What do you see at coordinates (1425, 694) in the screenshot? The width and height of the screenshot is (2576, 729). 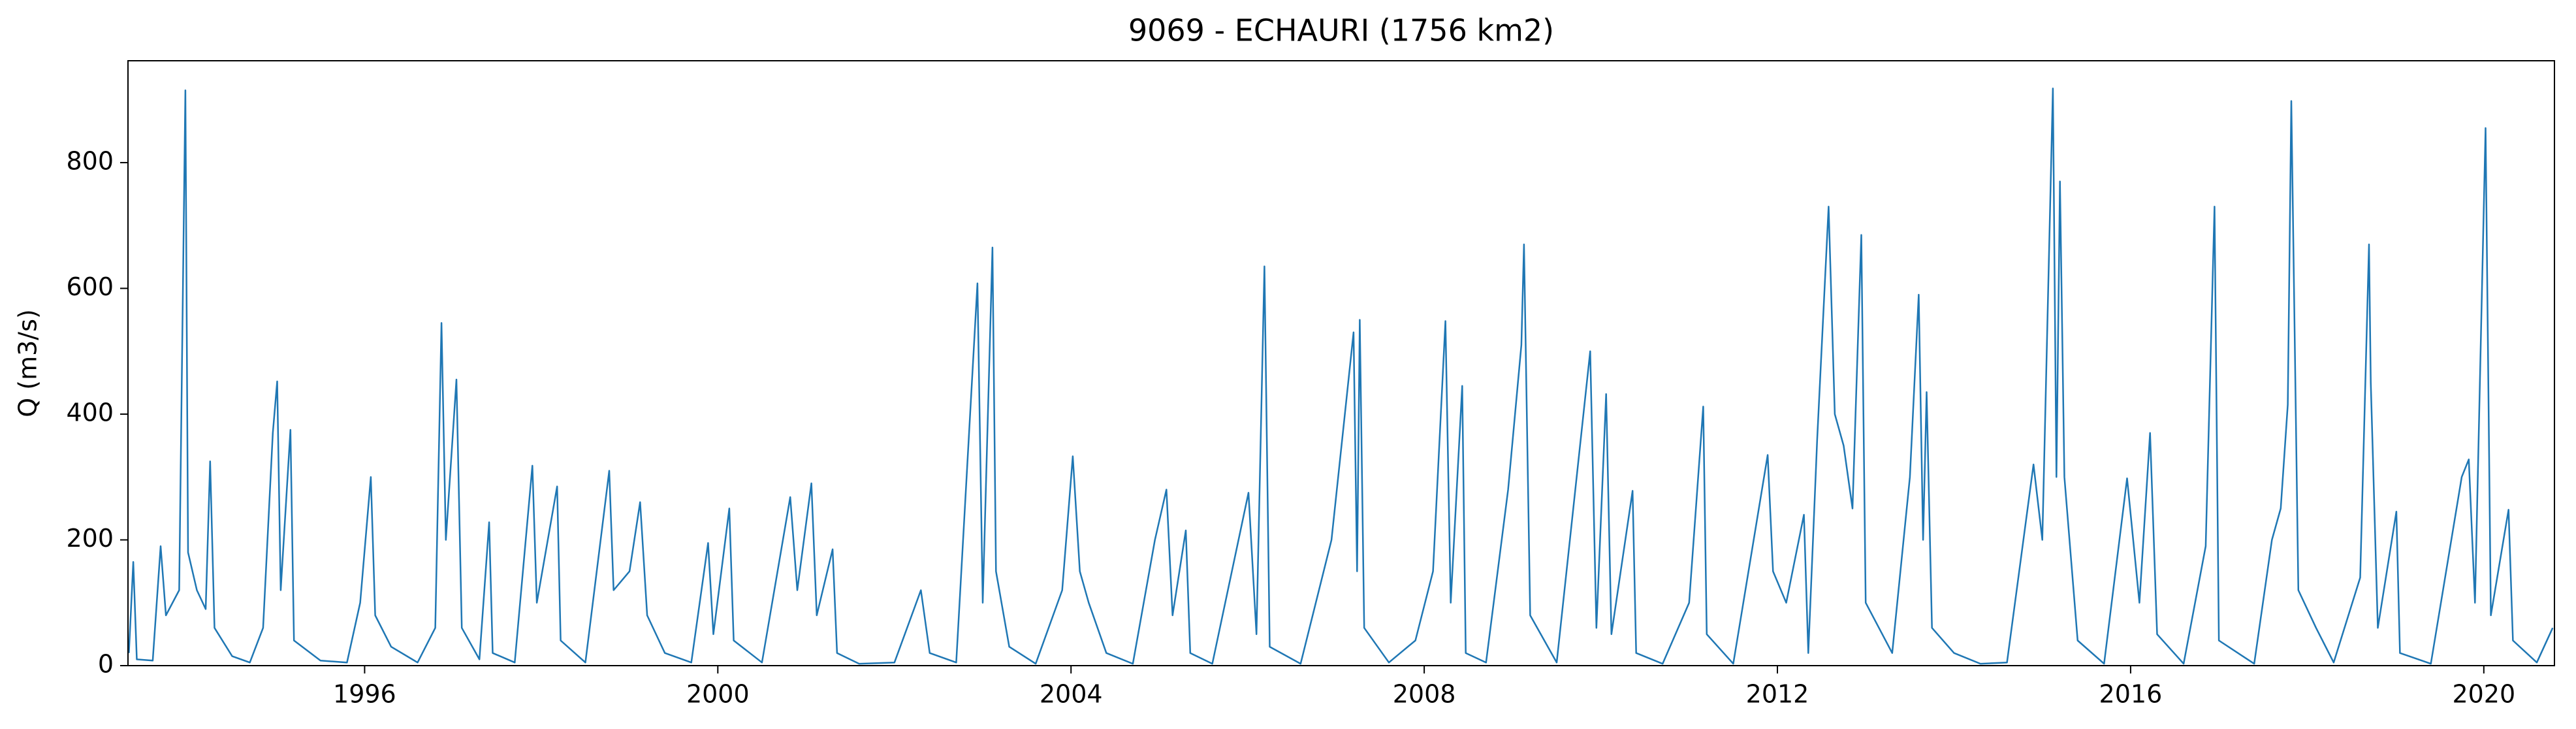 I see `x-tick-label: 2008` at bounding box center [1425, 694].